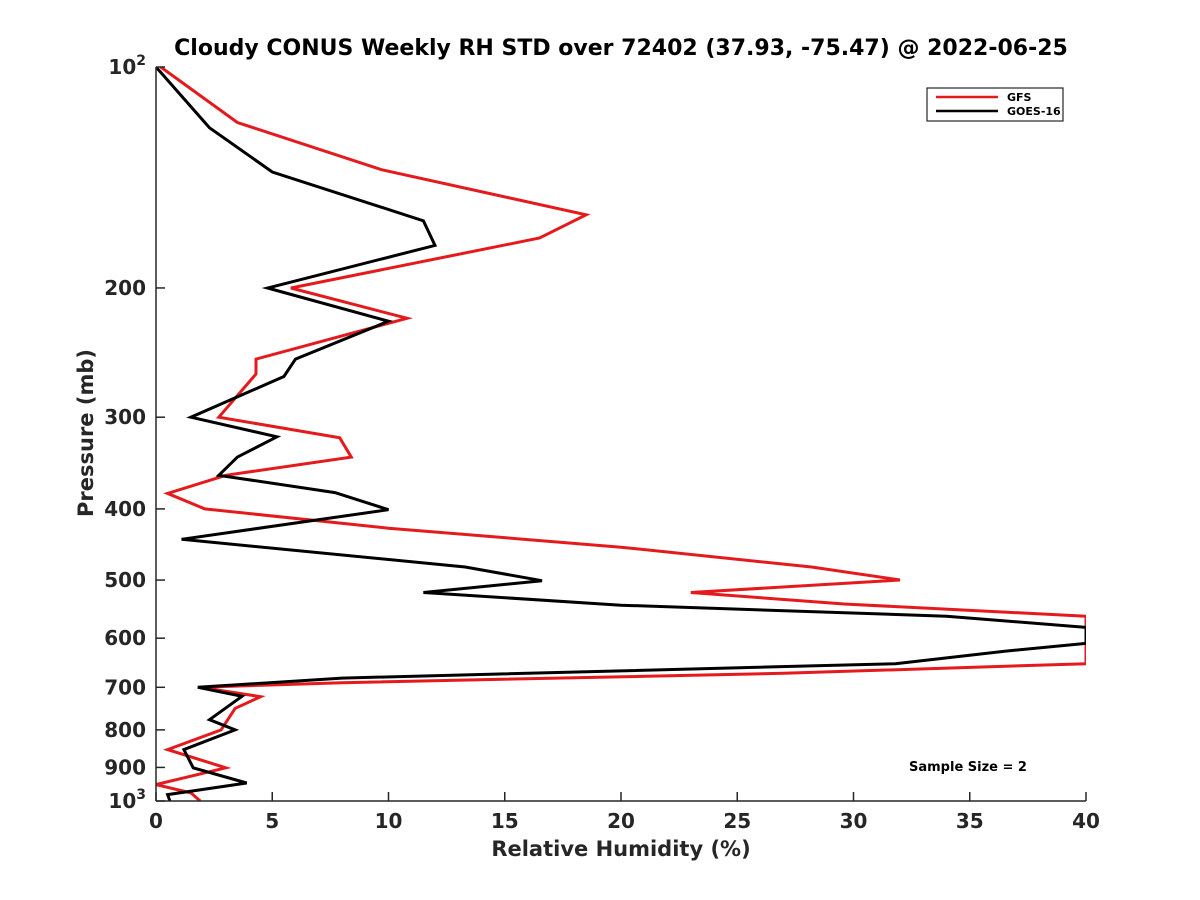 The image size is (1200, 900). I want to click on y-tick-label: 600, so click(125, 638).